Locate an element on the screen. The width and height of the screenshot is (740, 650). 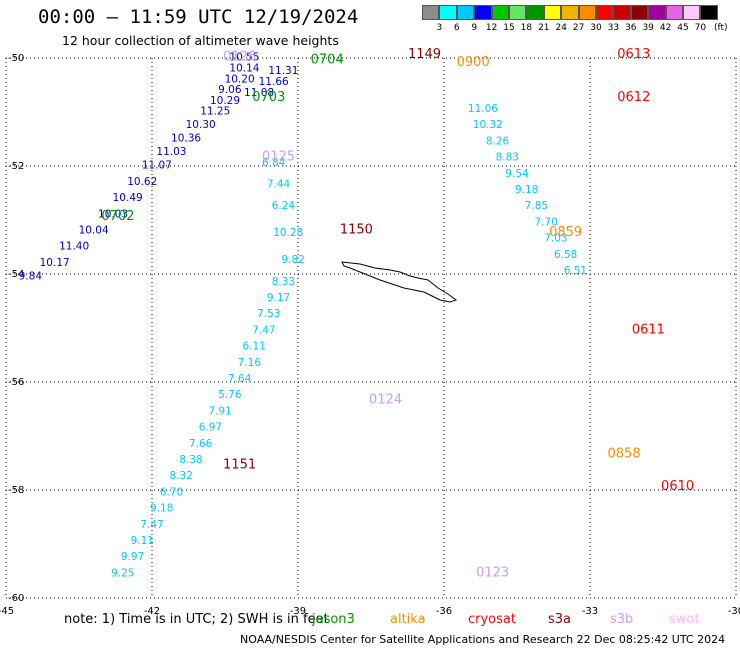
data-point-label: 9.82 is located at coordinates (292, 260).